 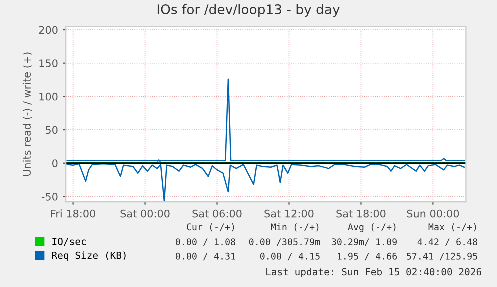 I want to click on y-tick-label: -50, so click(x=50, y=196).